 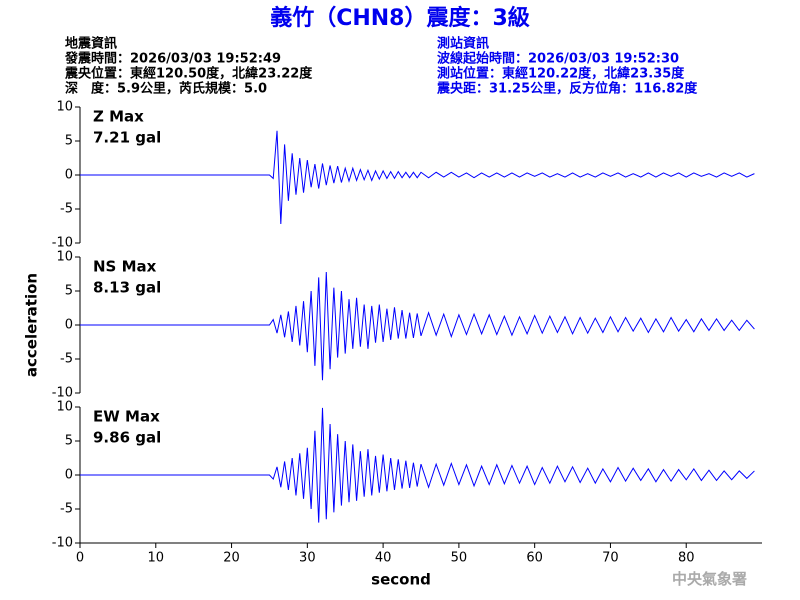 What do you see at coordinates (307, 558) in the screenshot?
I see `x-tick-label: 30` at bounding box center [307, 558].